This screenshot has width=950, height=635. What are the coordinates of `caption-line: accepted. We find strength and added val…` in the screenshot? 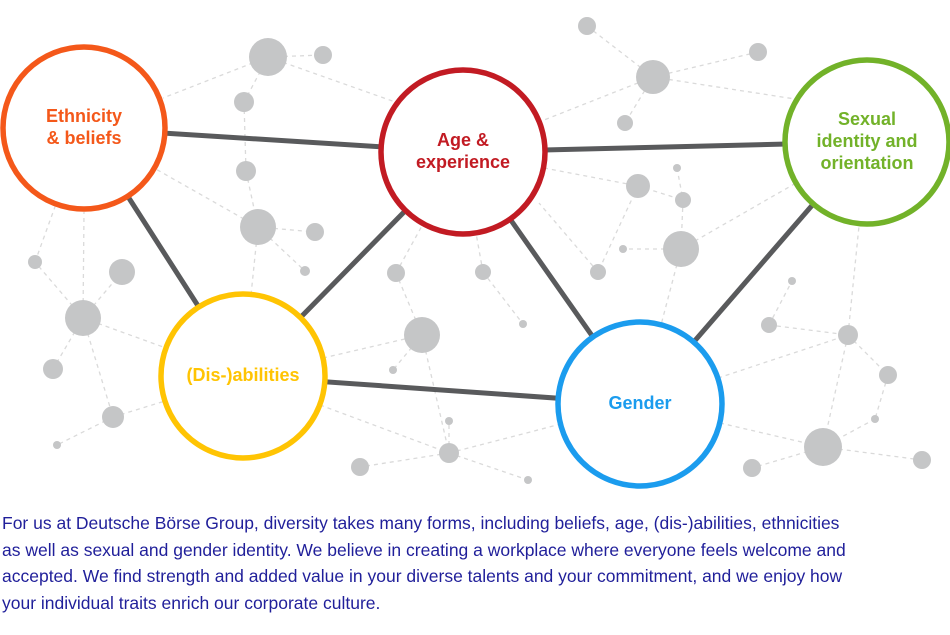 It's located at (422, 576).